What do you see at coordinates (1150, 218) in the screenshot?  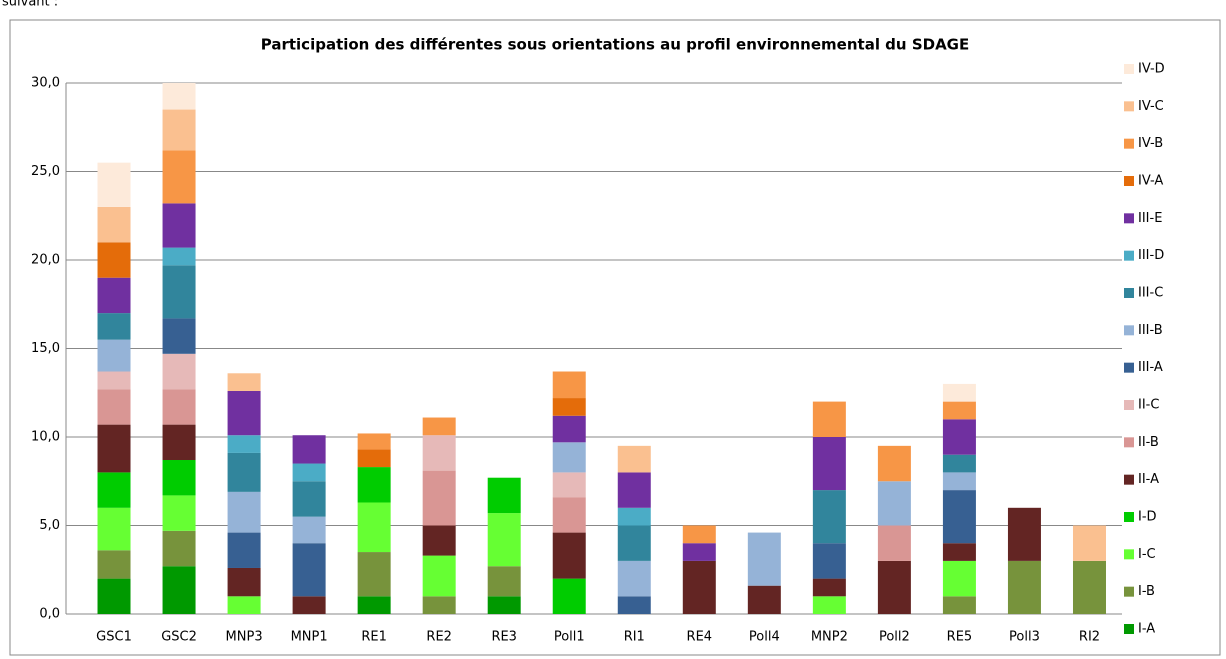 I see `legend-label: III-E` at bounding box center [1150, 218].